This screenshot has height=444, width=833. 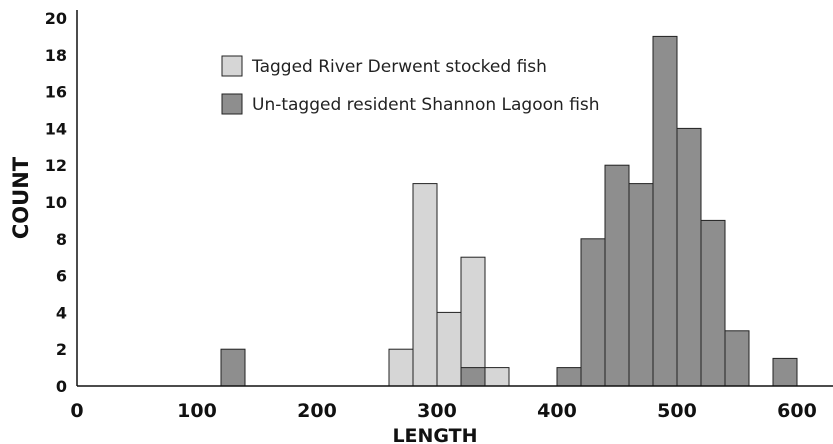 I want to click on legend-label-0: Tagged River Derwent stocked fish, so click(x=399, y=67).